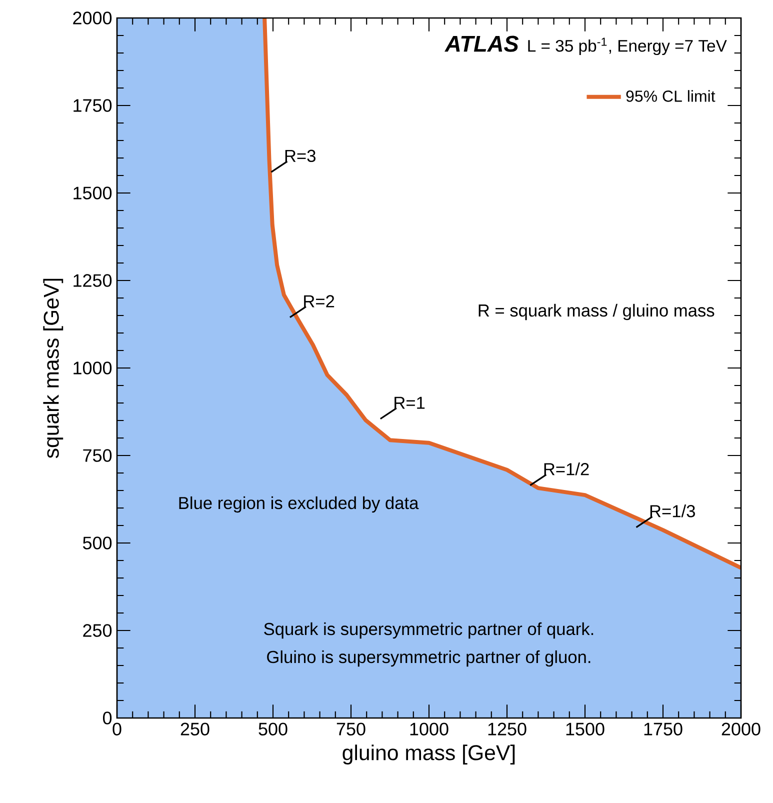  Describe the element at coordinates (97, 630) in the screenshot. I see `y-tick-label: 250` at that location.